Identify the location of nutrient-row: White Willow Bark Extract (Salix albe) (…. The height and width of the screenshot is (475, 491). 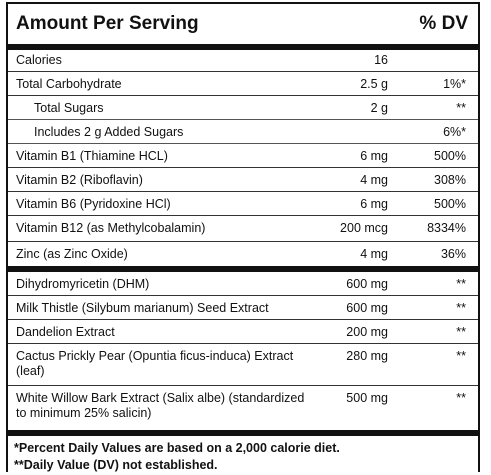
(243, 408).